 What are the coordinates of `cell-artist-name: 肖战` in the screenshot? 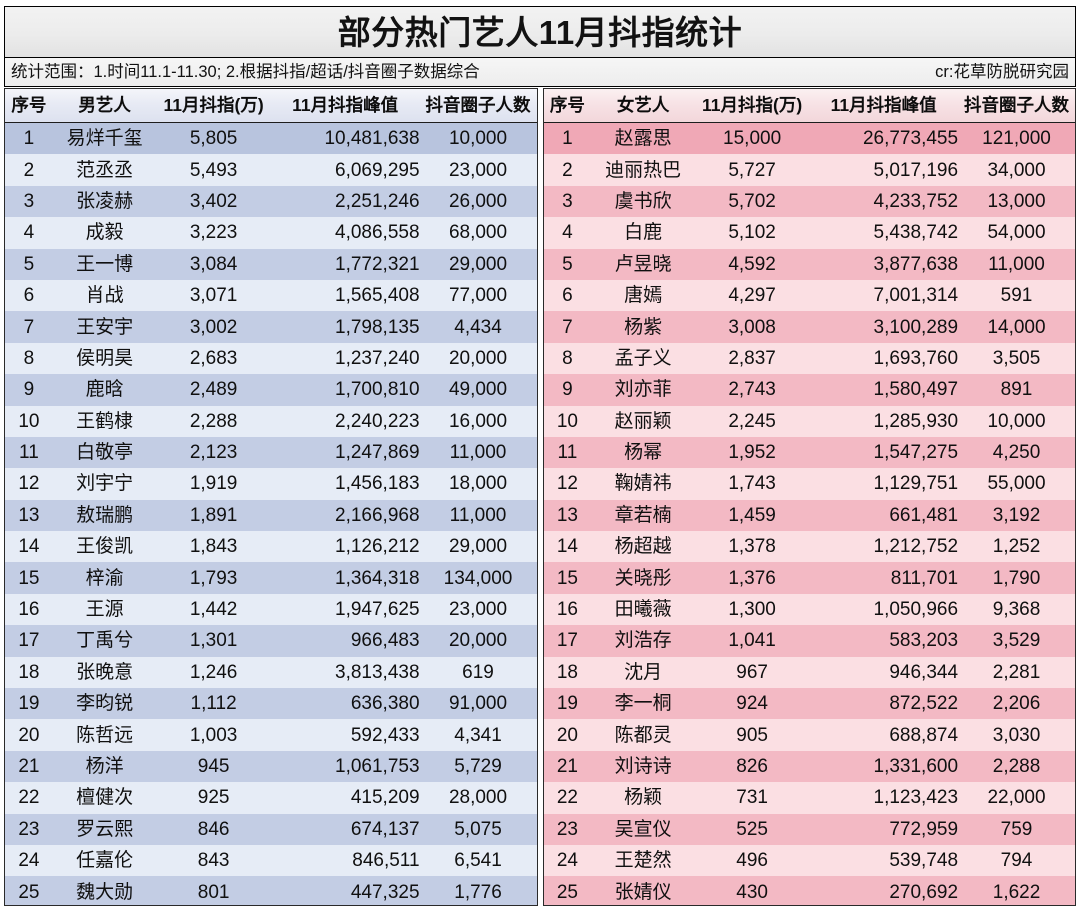 It's located at (104, 296).